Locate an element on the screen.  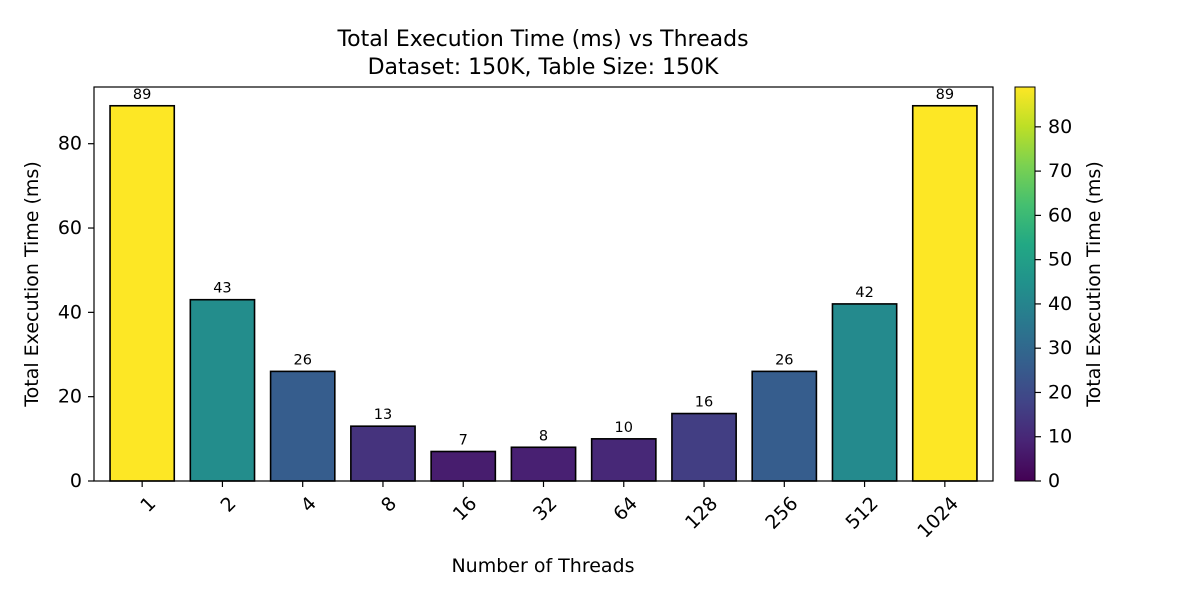
x-tick-label: 1 is located at coordinates (148, 505).